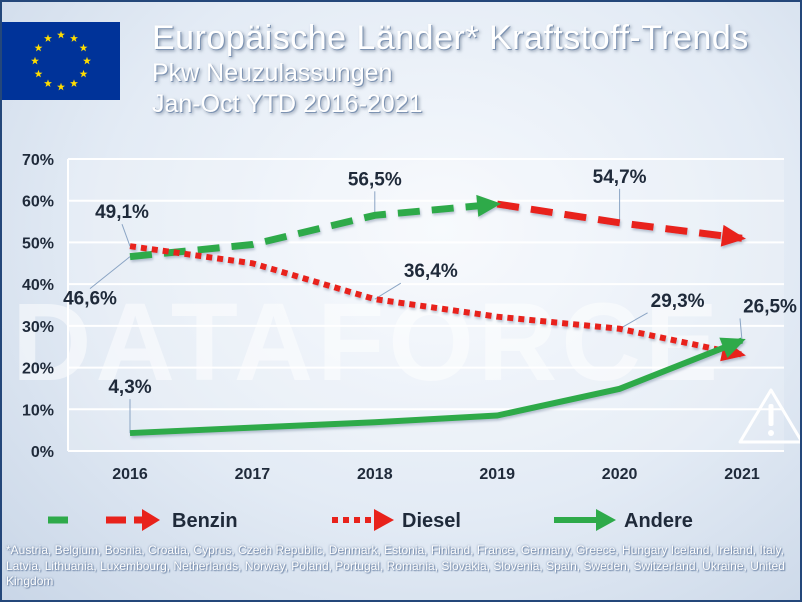 The image size is (802, 602). What do you see at coordinates (151, 520) in the screenshot?
I see `legend-arrow-benzin` at bounding box center [151, 520].